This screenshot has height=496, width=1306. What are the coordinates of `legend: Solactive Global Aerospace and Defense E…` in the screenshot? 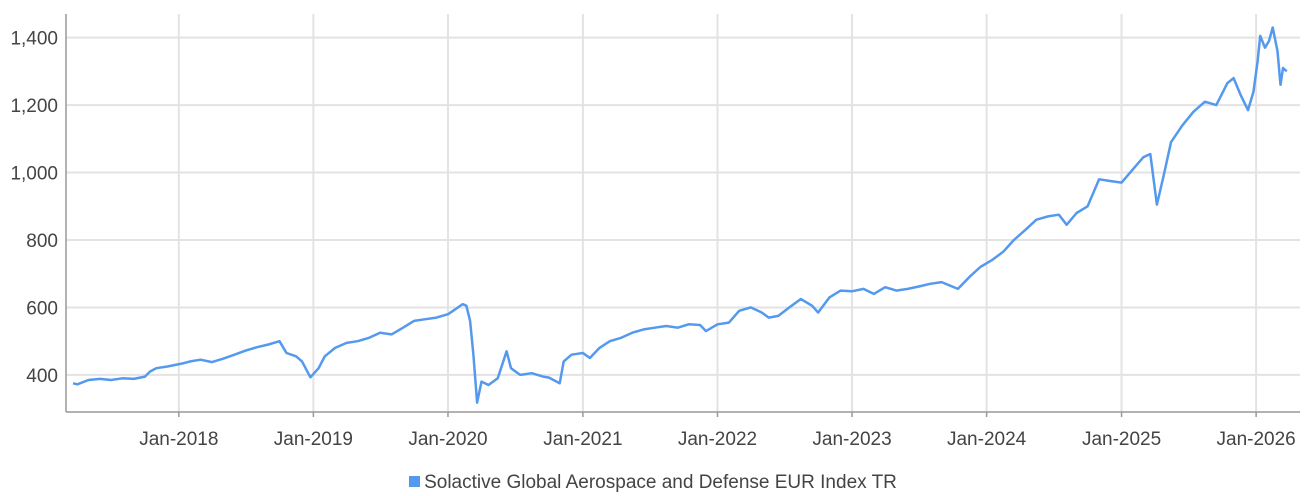 It's located at (653, 483).